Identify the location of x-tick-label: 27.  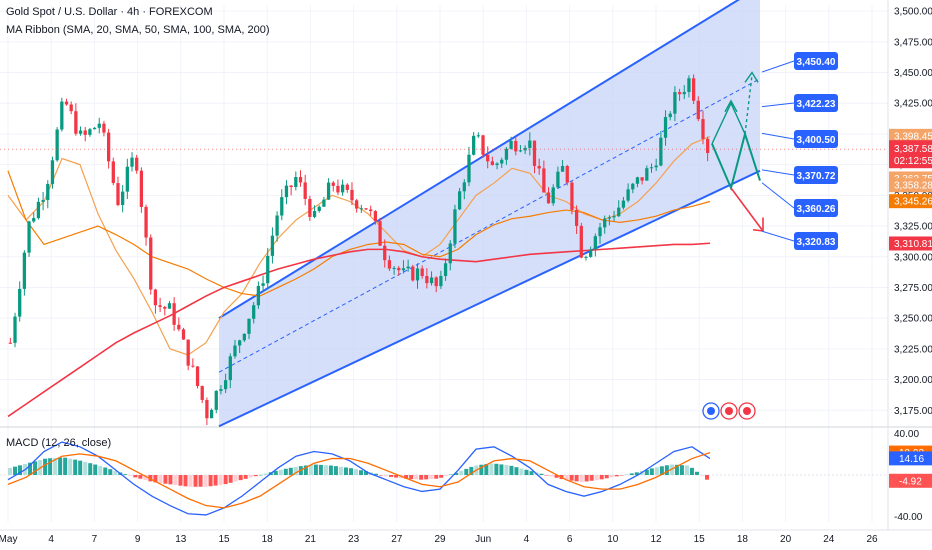
(397, 539).